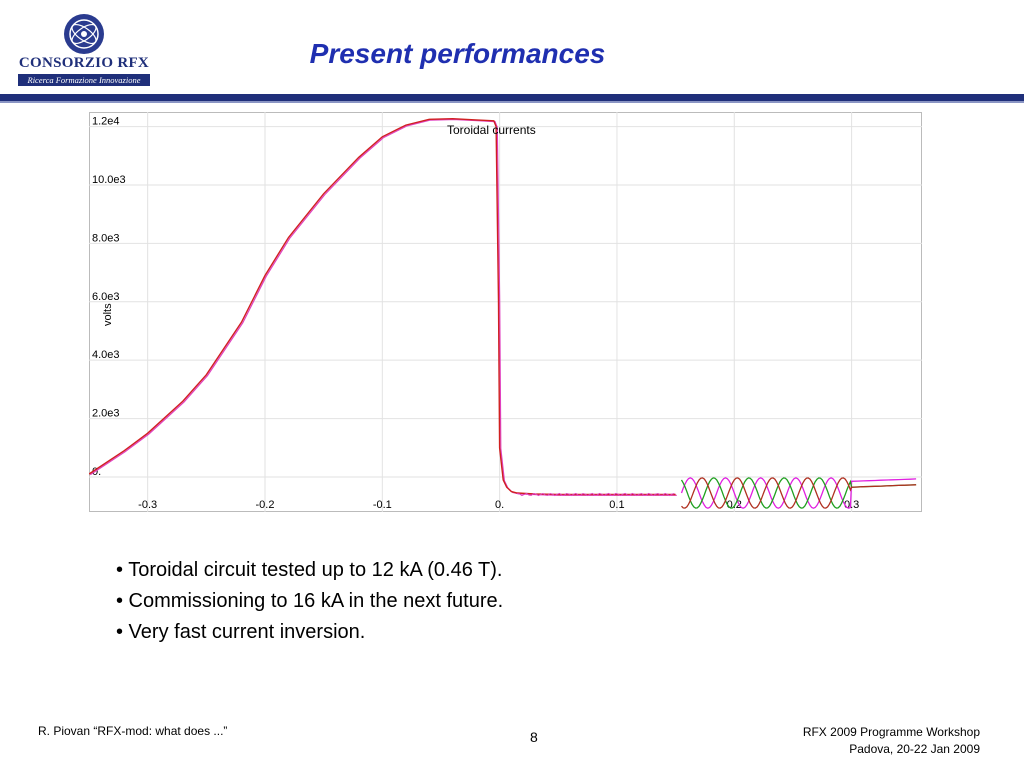  What do you see at coordinates (84, 63) in the screenshot?
I see `logo-name: CONSORZIO RFX` at bounding box center [84, 63].